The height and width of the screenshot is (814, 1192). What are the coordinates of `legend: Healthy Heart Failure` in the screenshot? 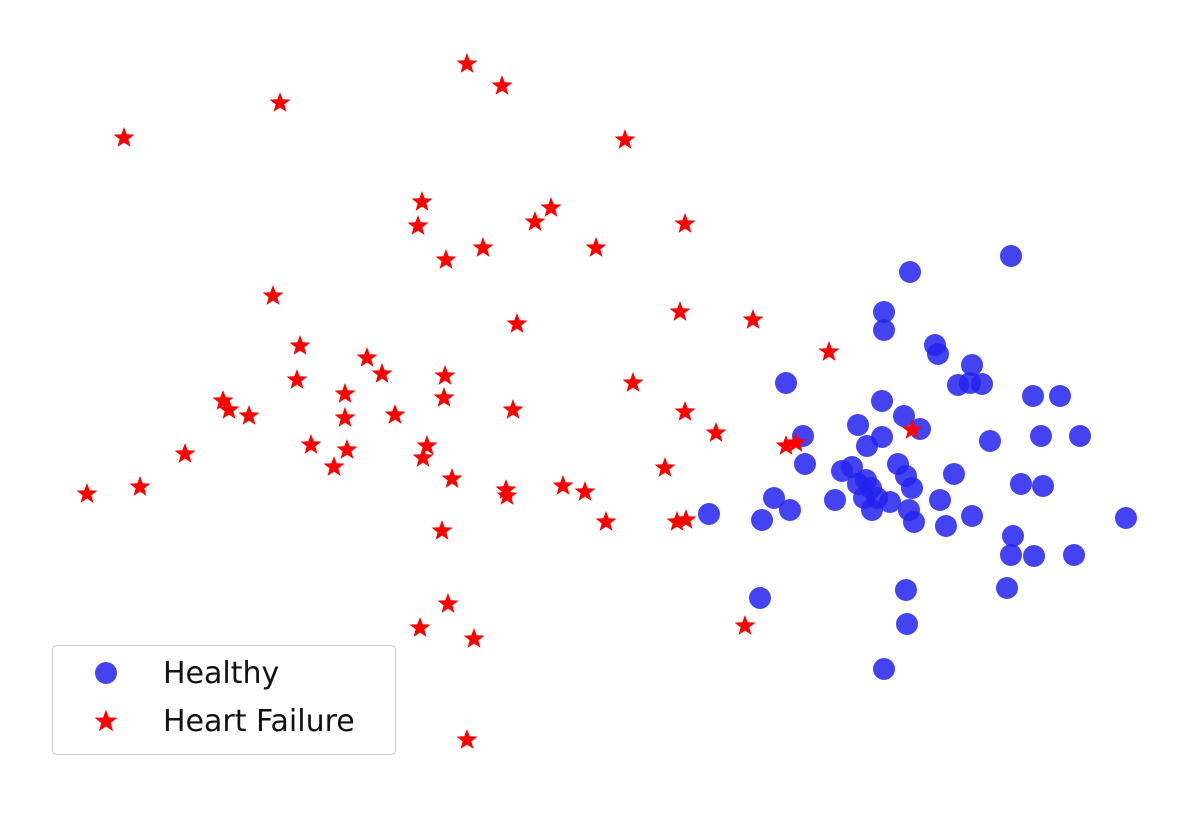 It's located at (224, 700).